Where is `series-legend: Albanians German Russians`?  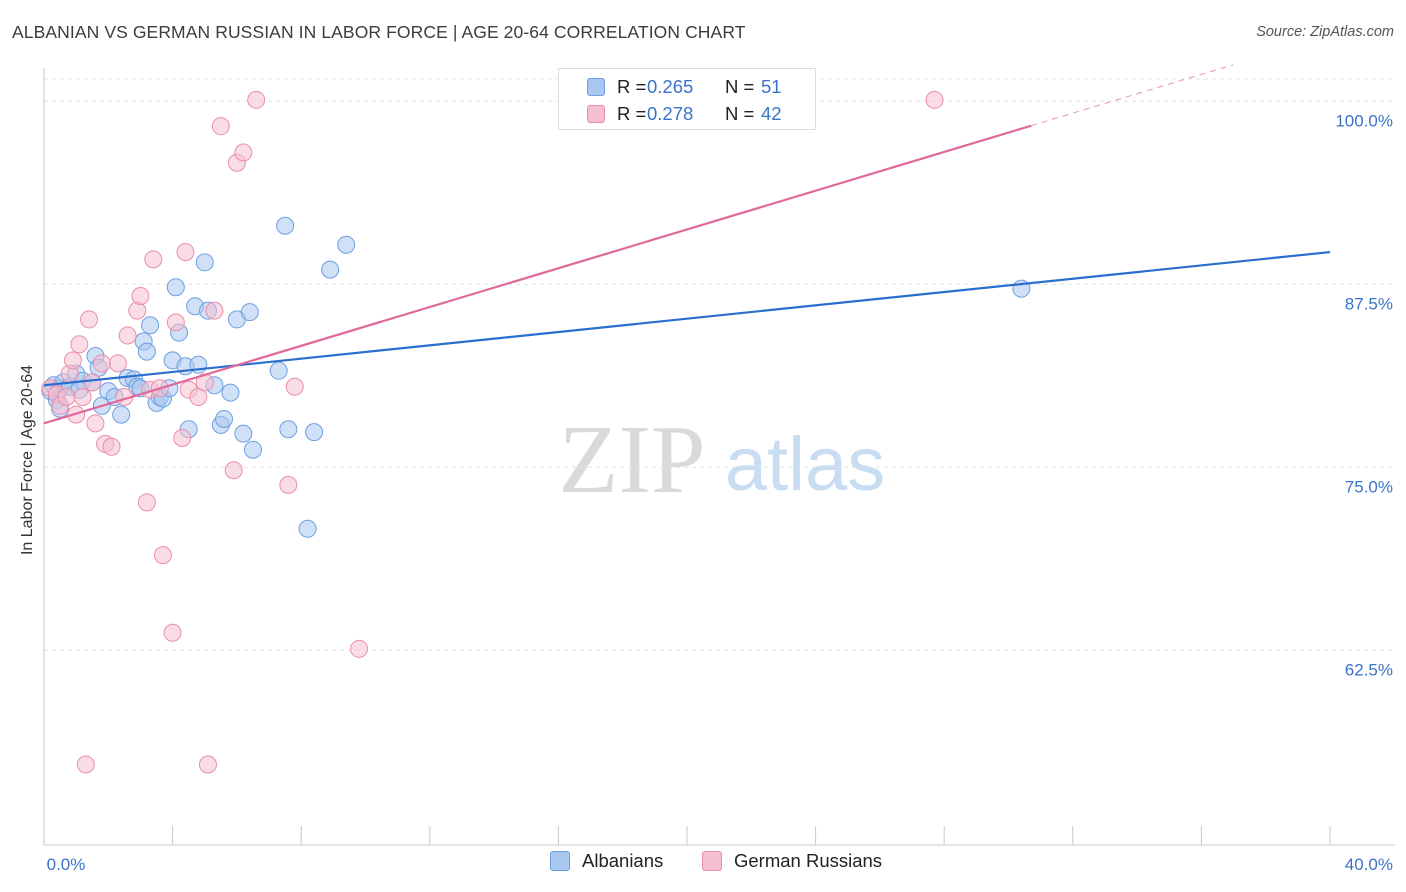
series-legend: Albanians German Russians is located at coordinates (703, 864).